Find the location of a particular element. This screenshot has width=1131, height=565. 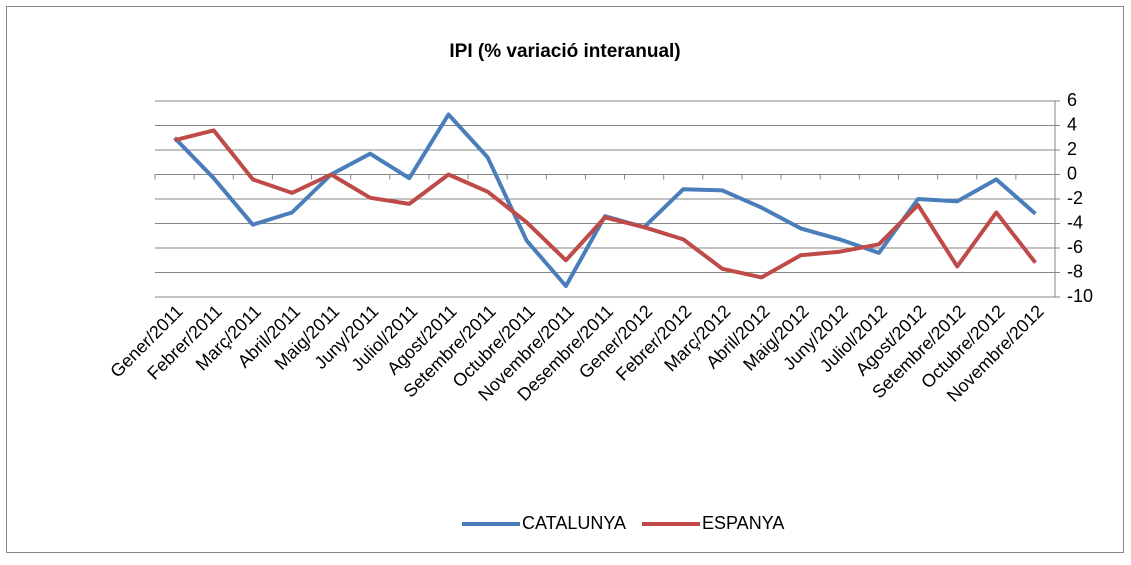

y-tick-label: -2 is located at coordinates (1075, 198).